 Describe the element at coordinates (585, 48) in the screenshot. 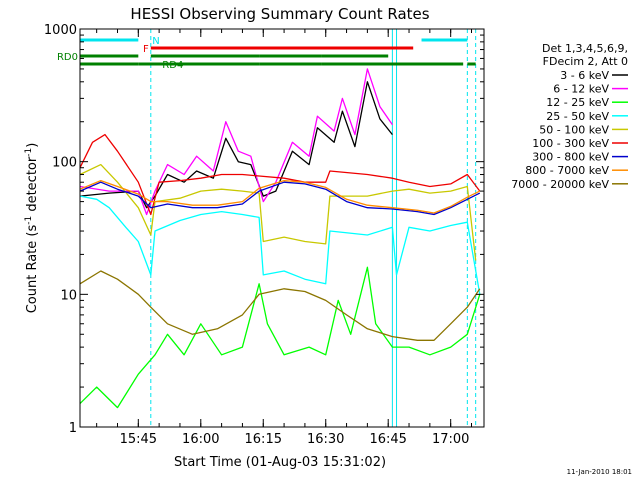

I see `legend-header-1: Det 1,3,4,5,6,9,` at that location.